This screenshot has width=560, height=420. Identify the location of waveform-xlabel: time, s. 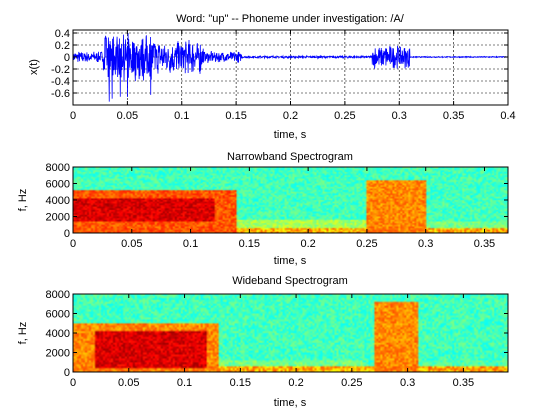
(290, 135).